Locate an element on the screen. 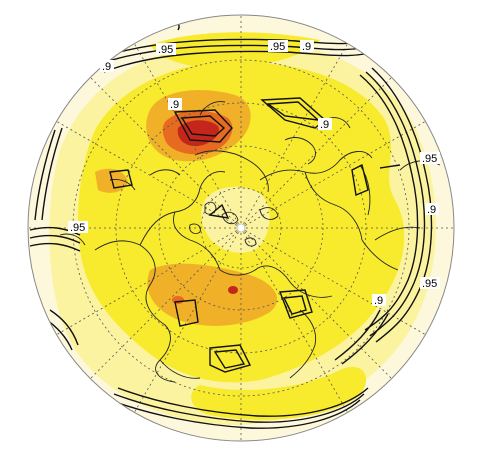 Image resolution: width=477 pixels, height=455 pixels. shade-light-center is located at coordinates (235, 219).